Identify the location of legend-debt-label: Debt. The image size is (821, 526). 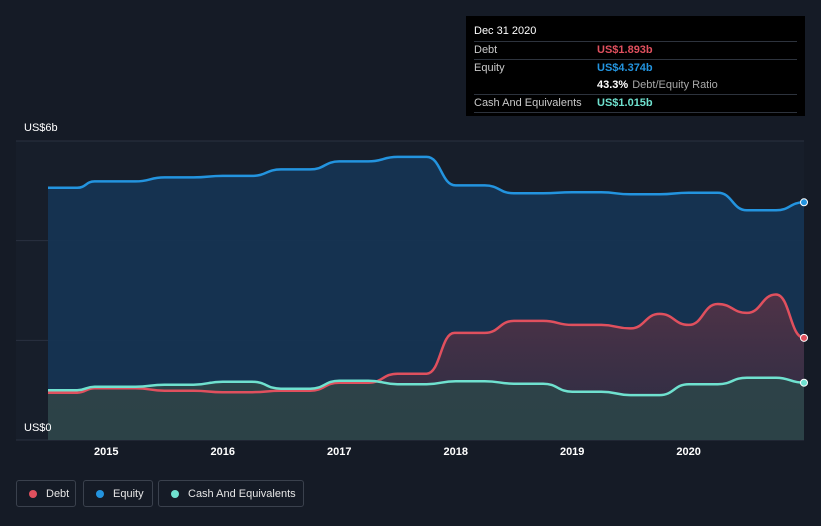
(58, 493).